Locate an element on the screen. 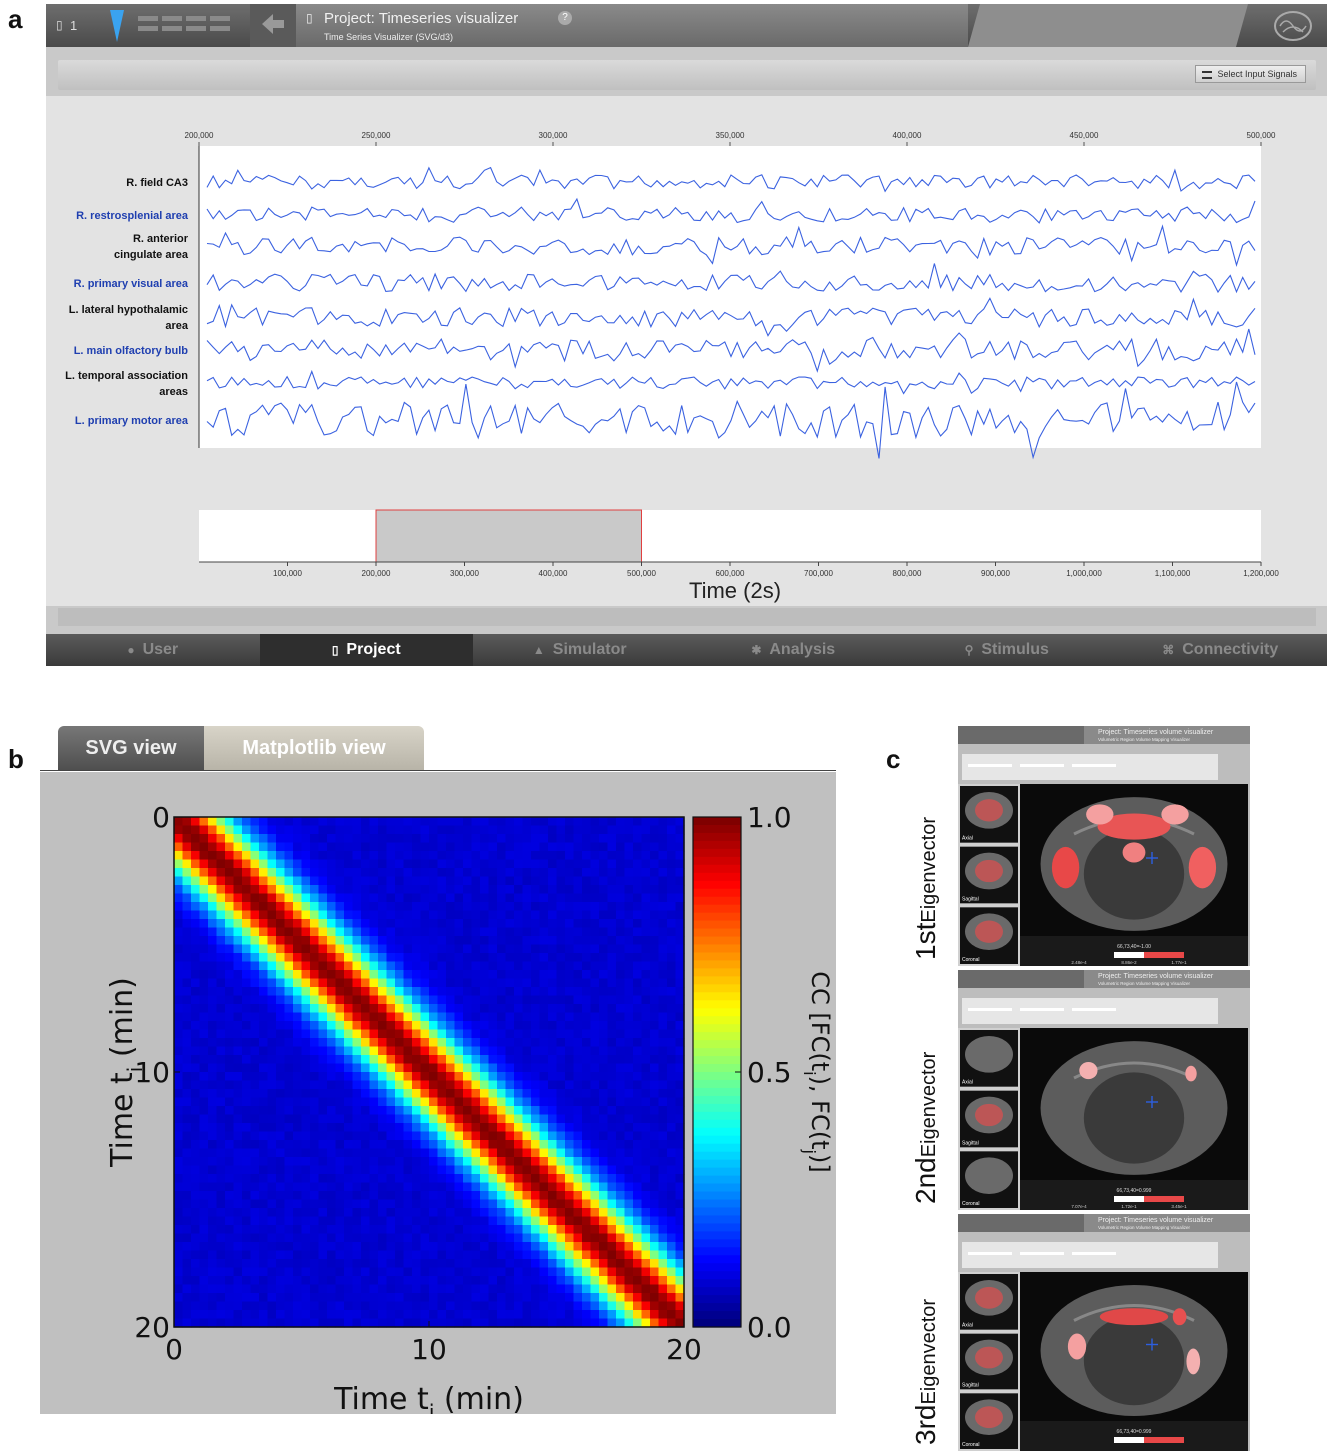  nav-connectivity: ⌘ Connectivity is located at coordinates (1221, 650).